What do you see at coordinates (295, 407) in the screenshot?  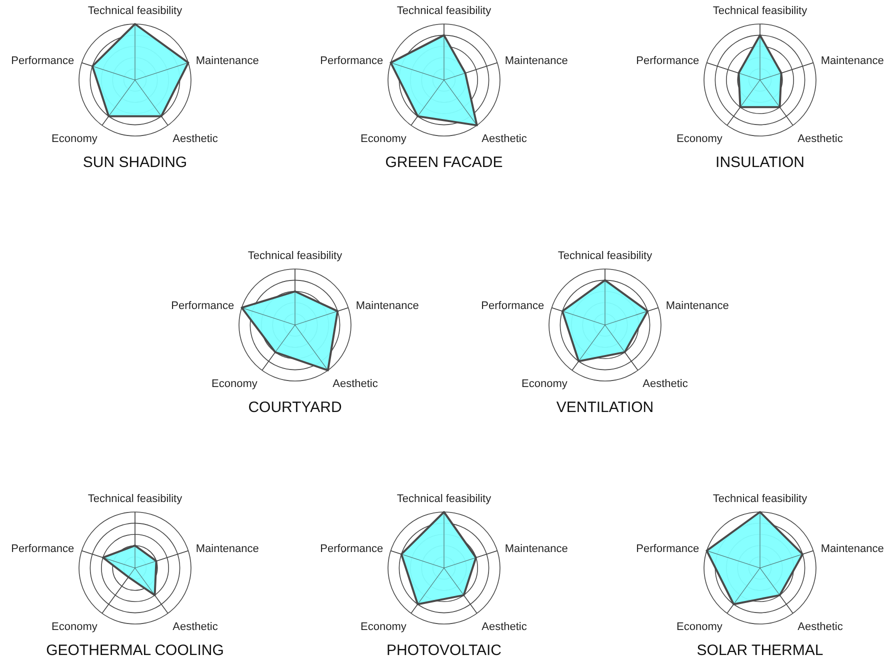 I see `text: COURTYARD` at bounding box center [295, 407].